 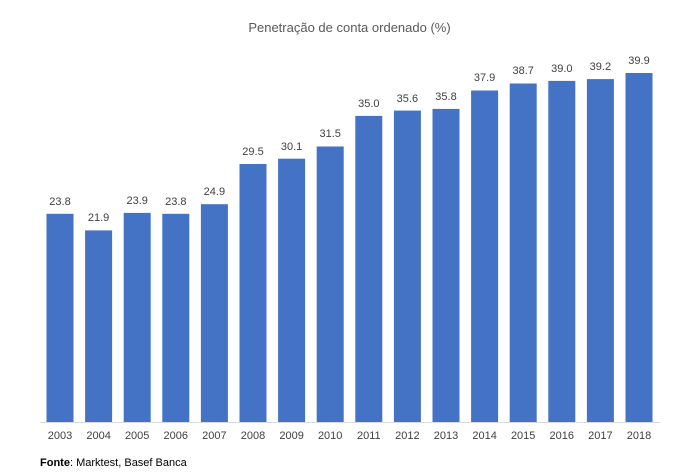 What do you see at coordinates (137, 200) in the screenshot?
I see `value-label-2005: 23.9` at bounding box center [137, 200].